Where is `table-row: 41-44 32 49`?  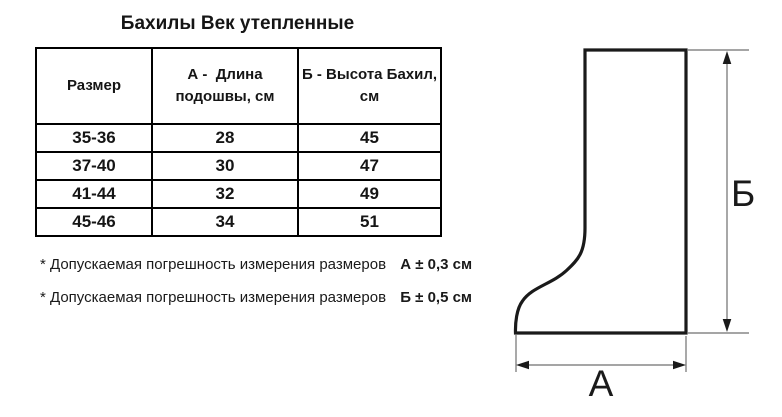
table-row: 41-44 32 49 is located at coordinates (238, 194).